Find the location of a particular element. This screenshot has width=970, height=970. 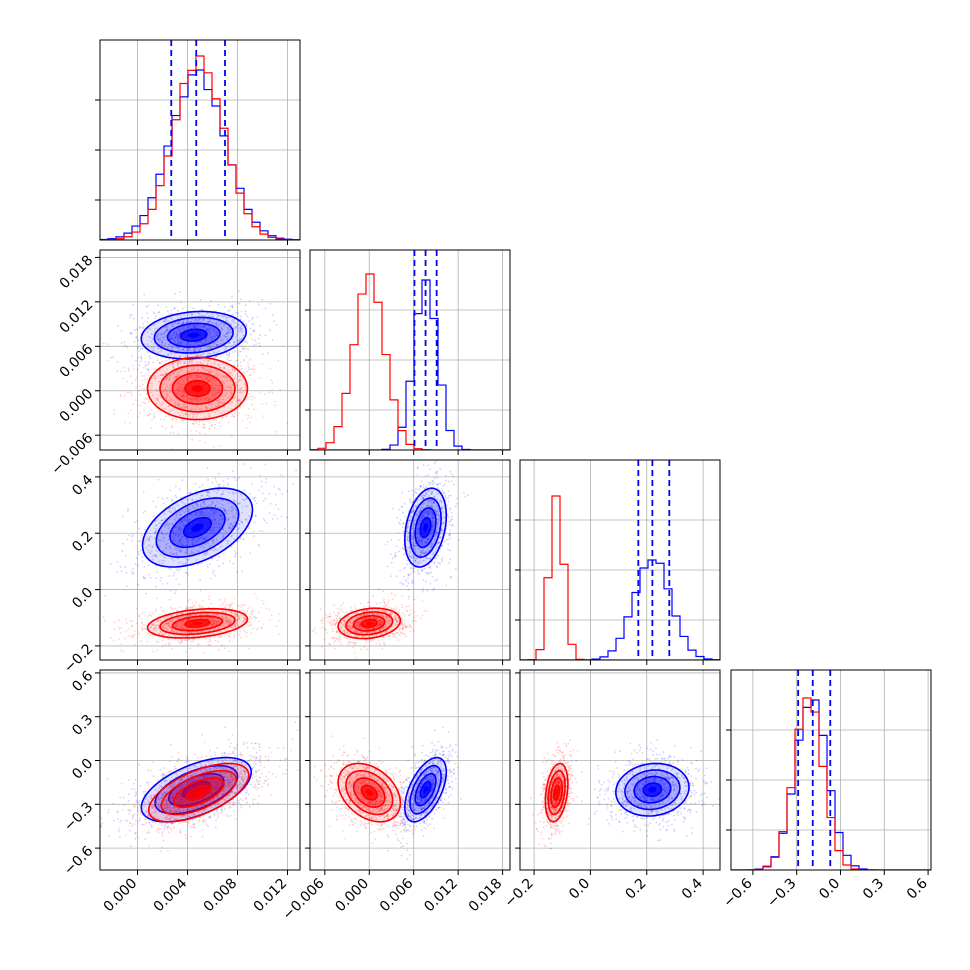

density-contour is located at coordinates (197, 527).